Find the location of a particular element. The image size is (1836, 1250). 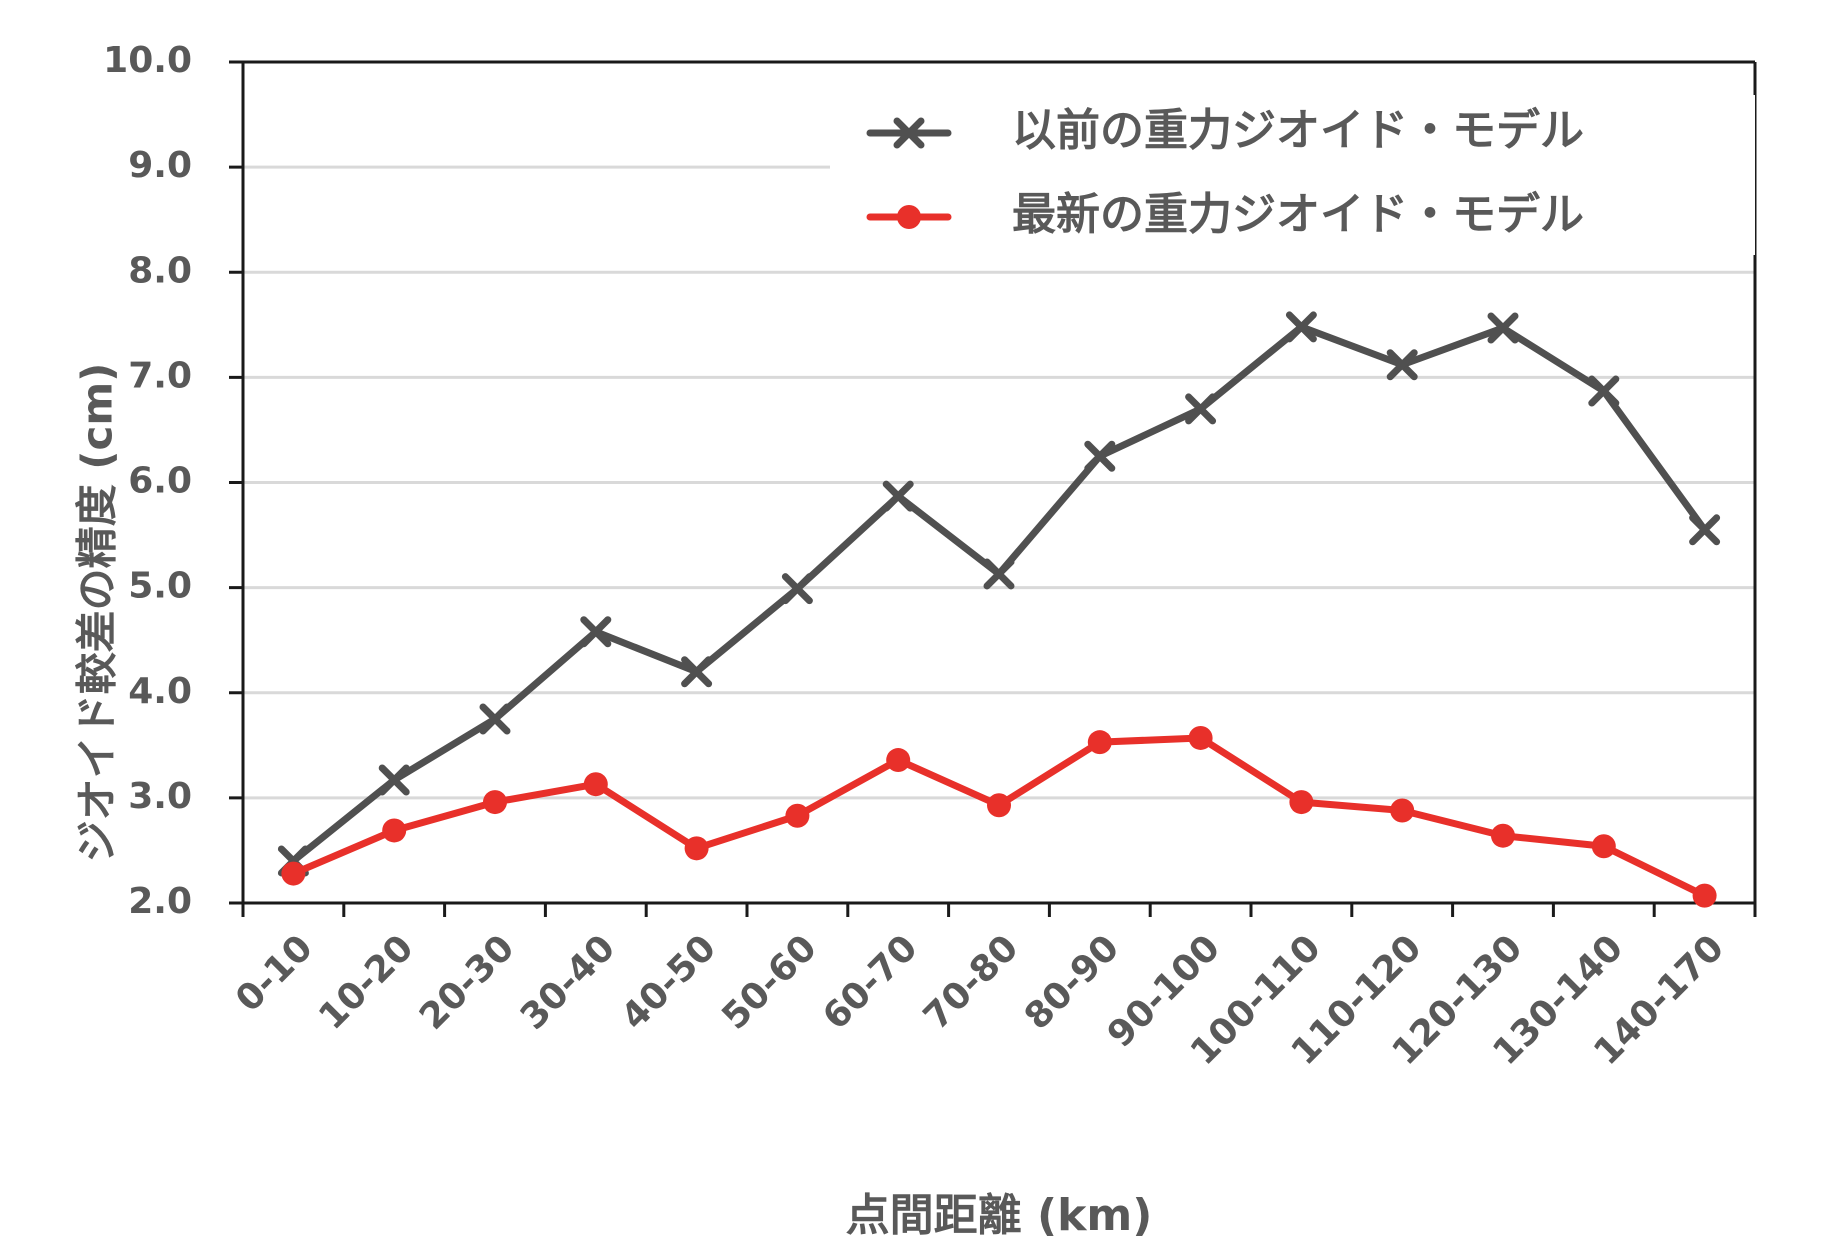

legend-item-1: 以前の重力ジオイド・モデル is located at coordinates (1225, 130).